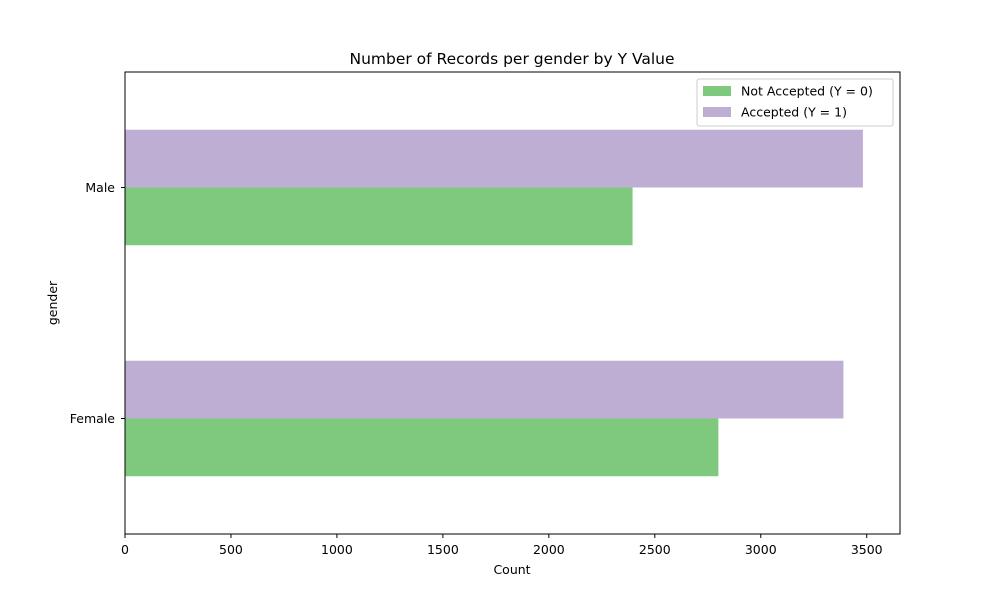  I want to click on x-tick-label: 1000, so click(337, 549).